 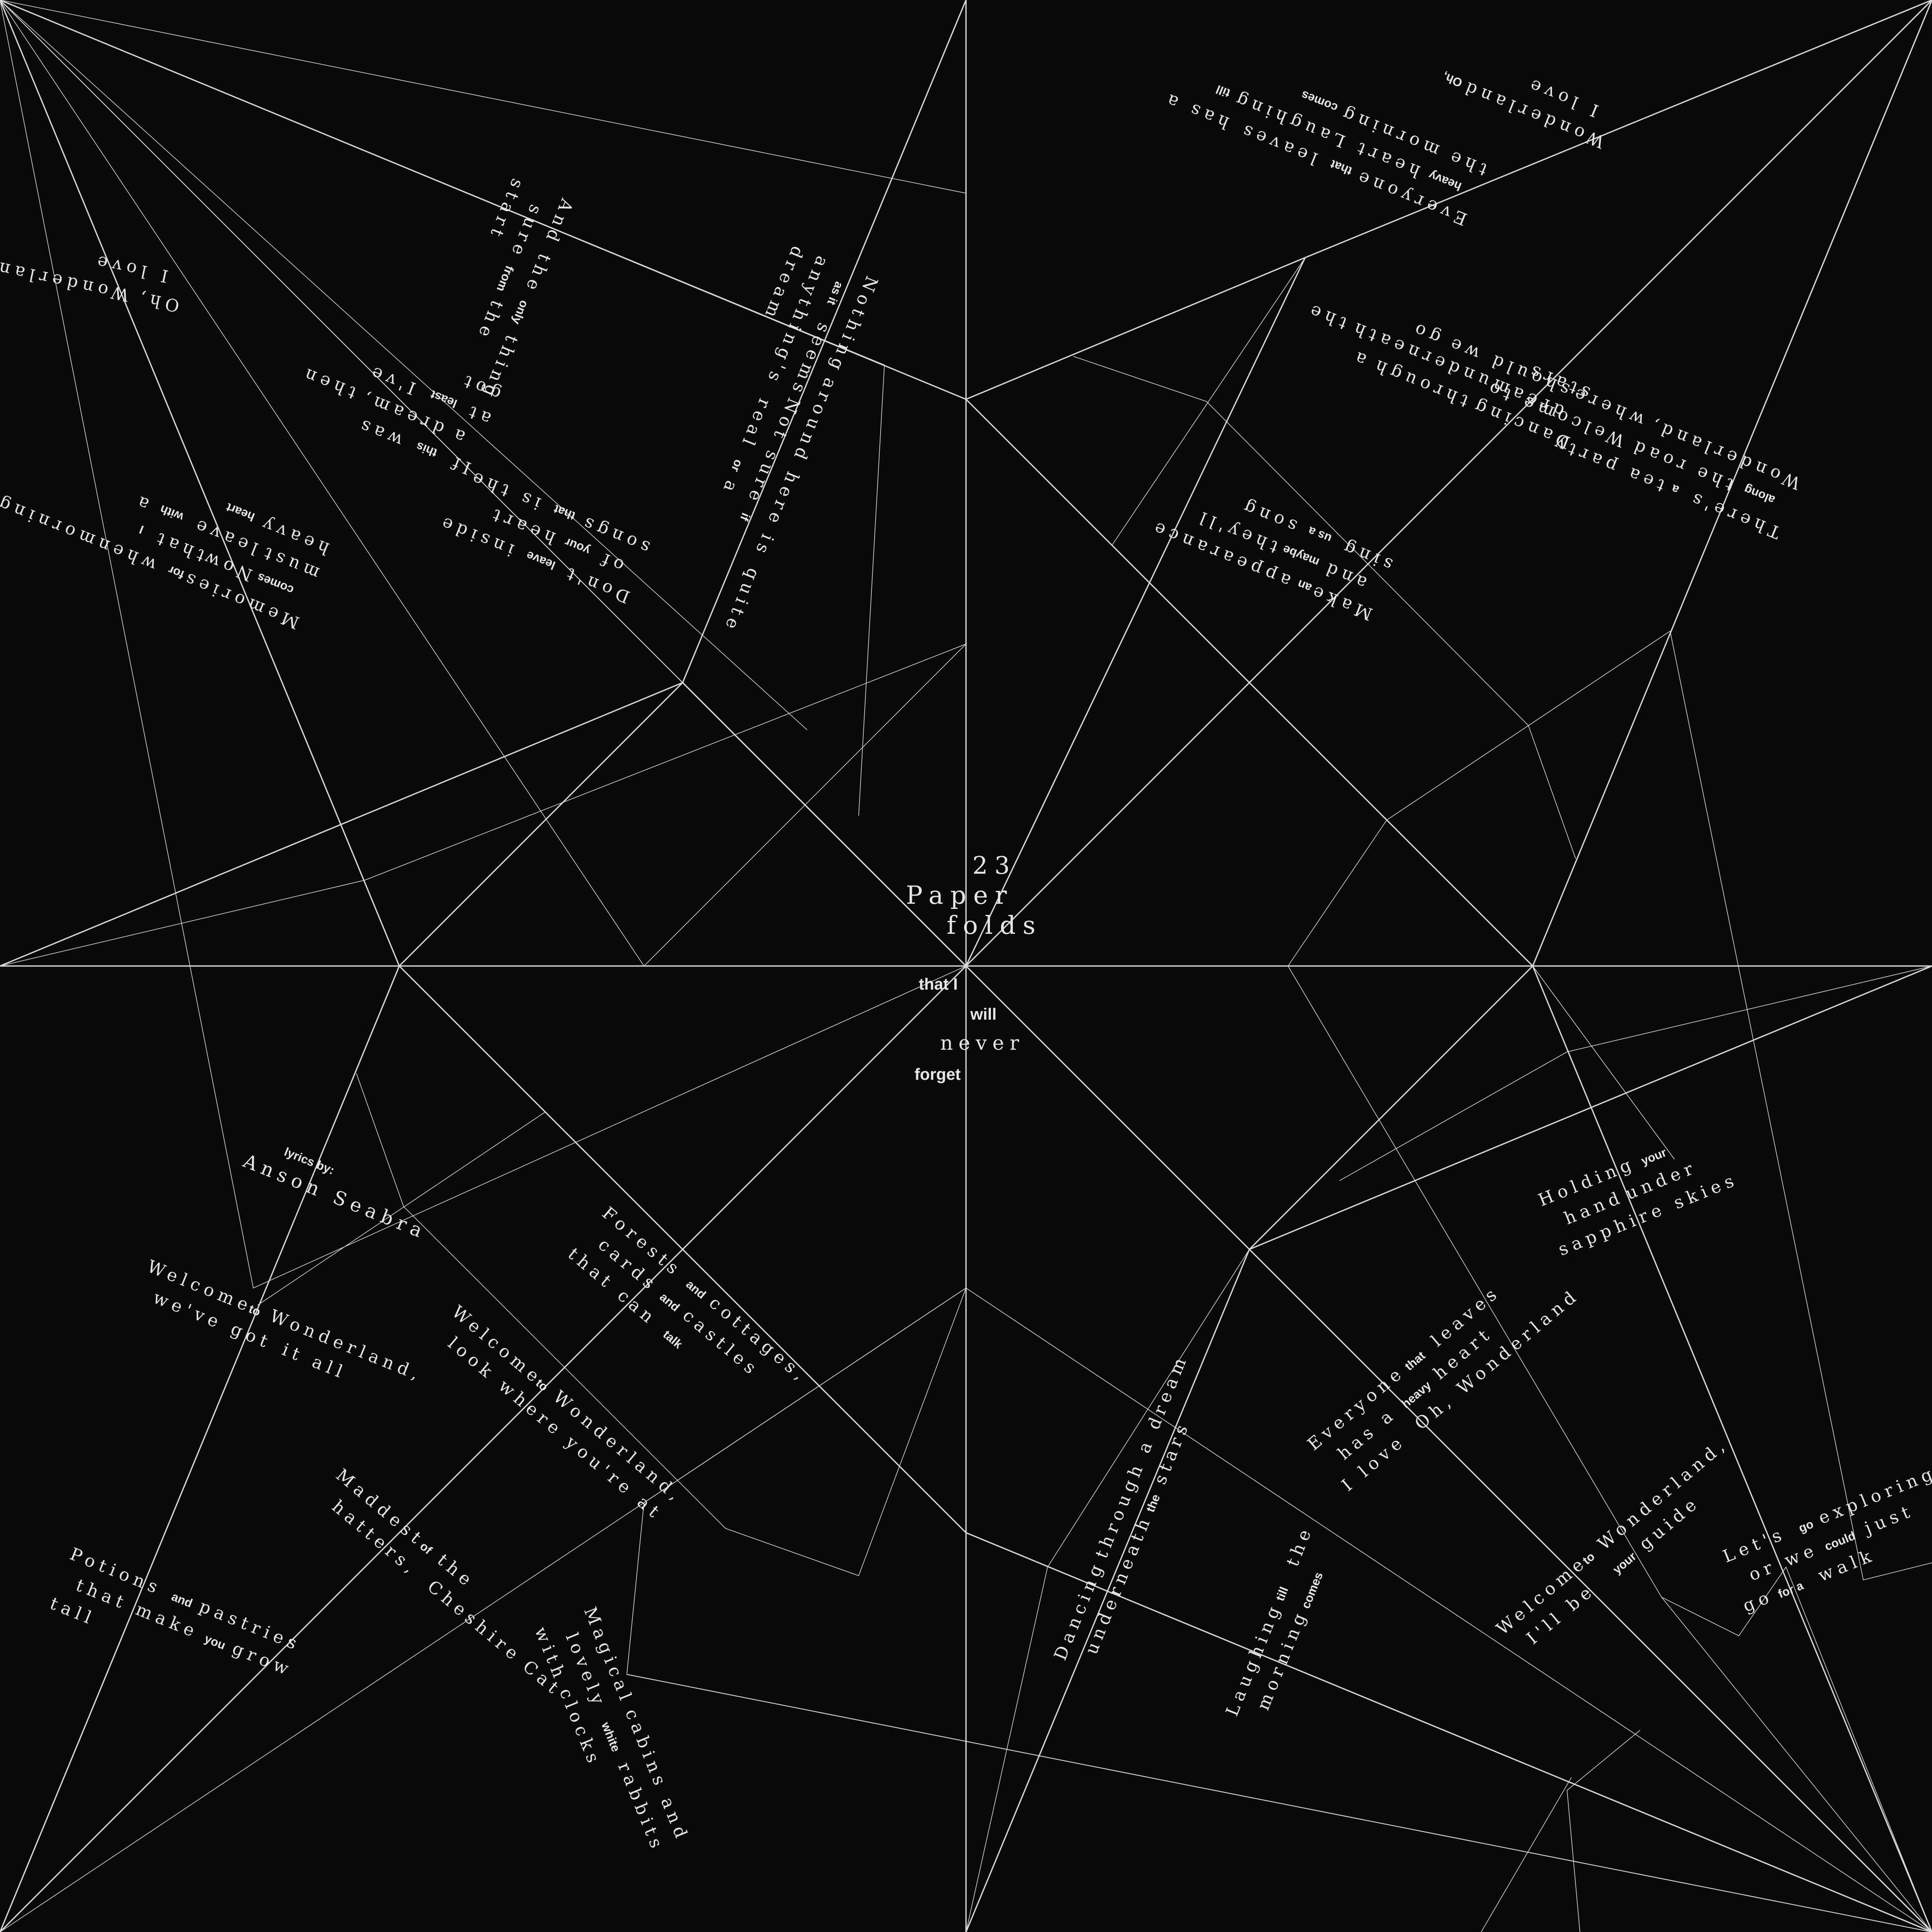 What do you see at coordinates (939, 984) in the screenshot?
I see `title-line3: that I` at bounding box center [939, 984].